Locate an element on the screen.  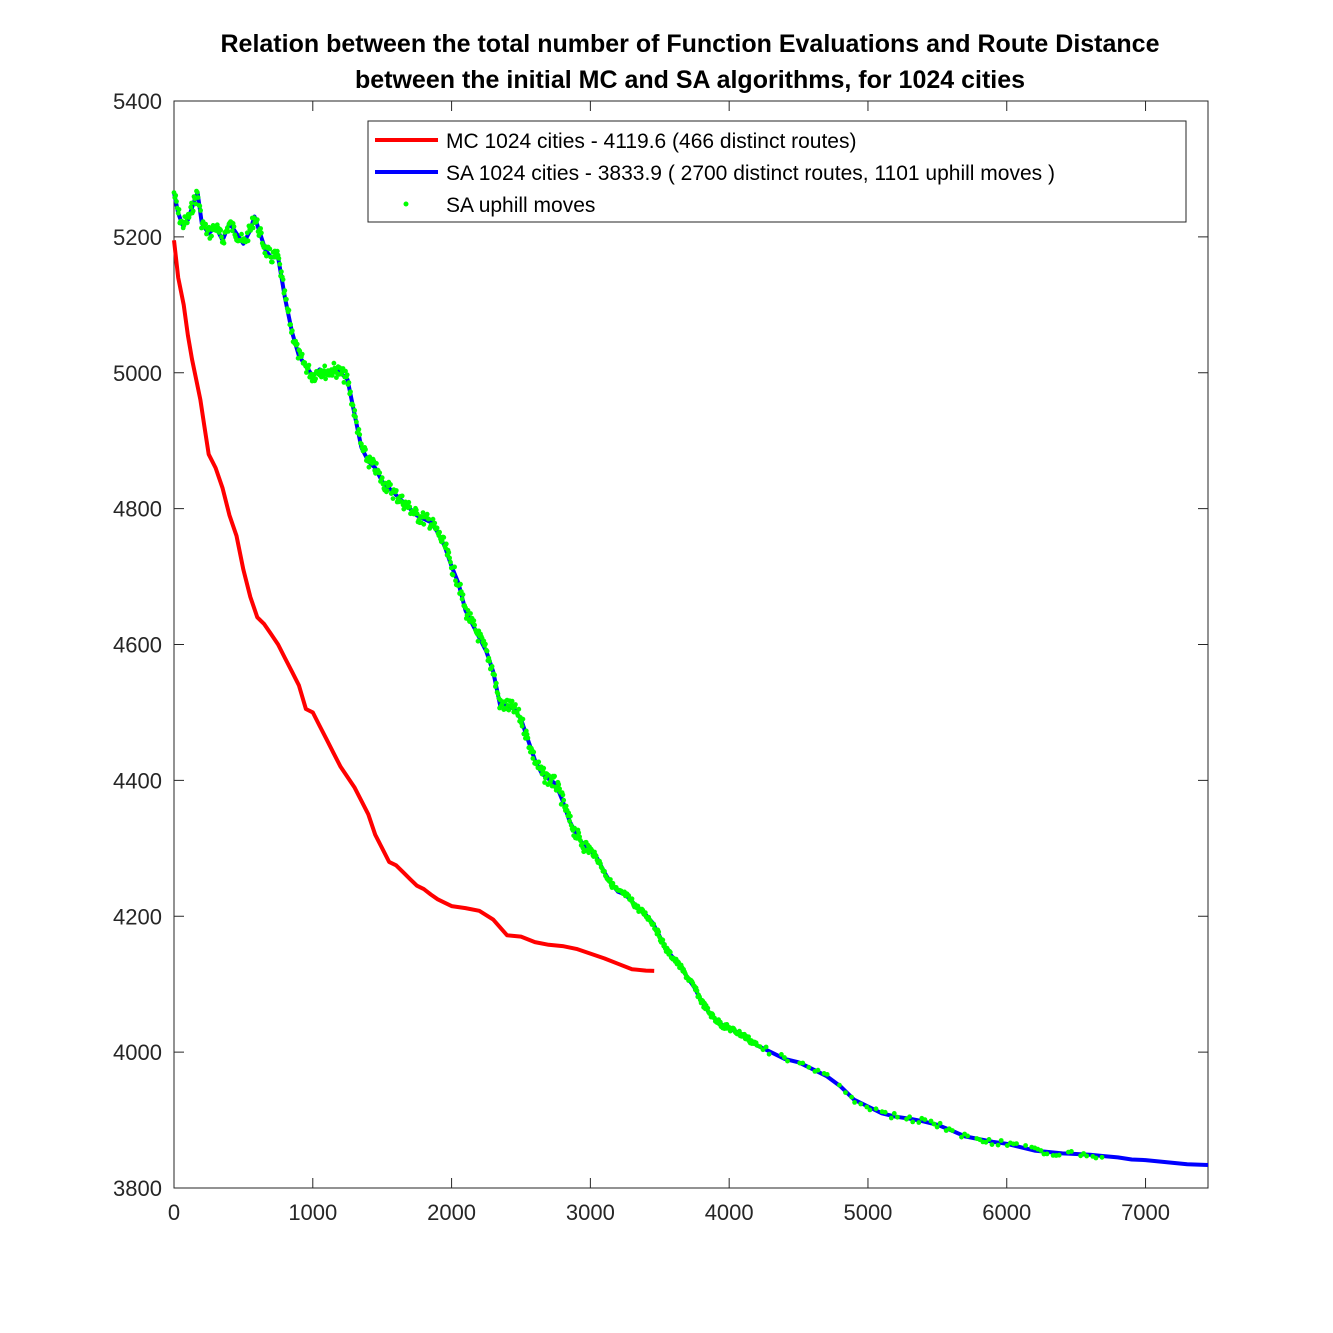
y-tick-label: 3800 is located at coordinates (137, 1188).